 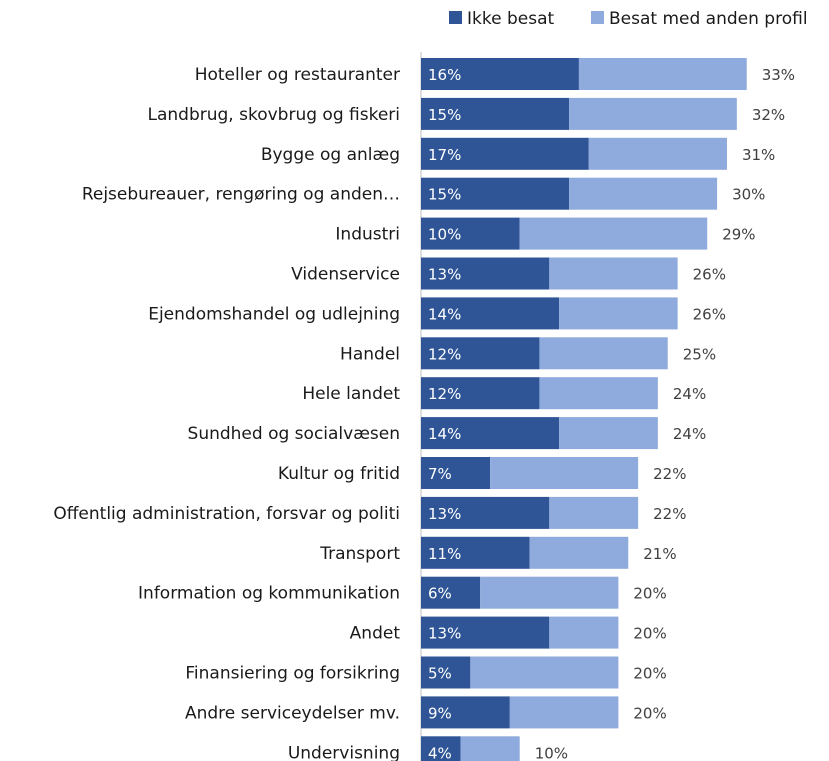 I want to click on data-label-total-transport: 21%, so click(x=659, y=554).